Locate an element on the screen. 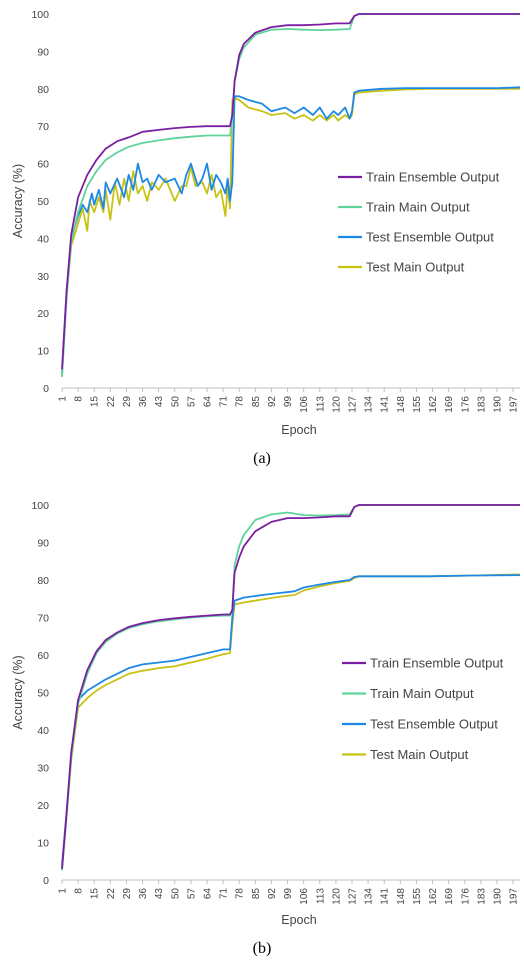 This screenshot has height=962, width=524. x-tick-label: 141 is located at coordinates (385, 896).